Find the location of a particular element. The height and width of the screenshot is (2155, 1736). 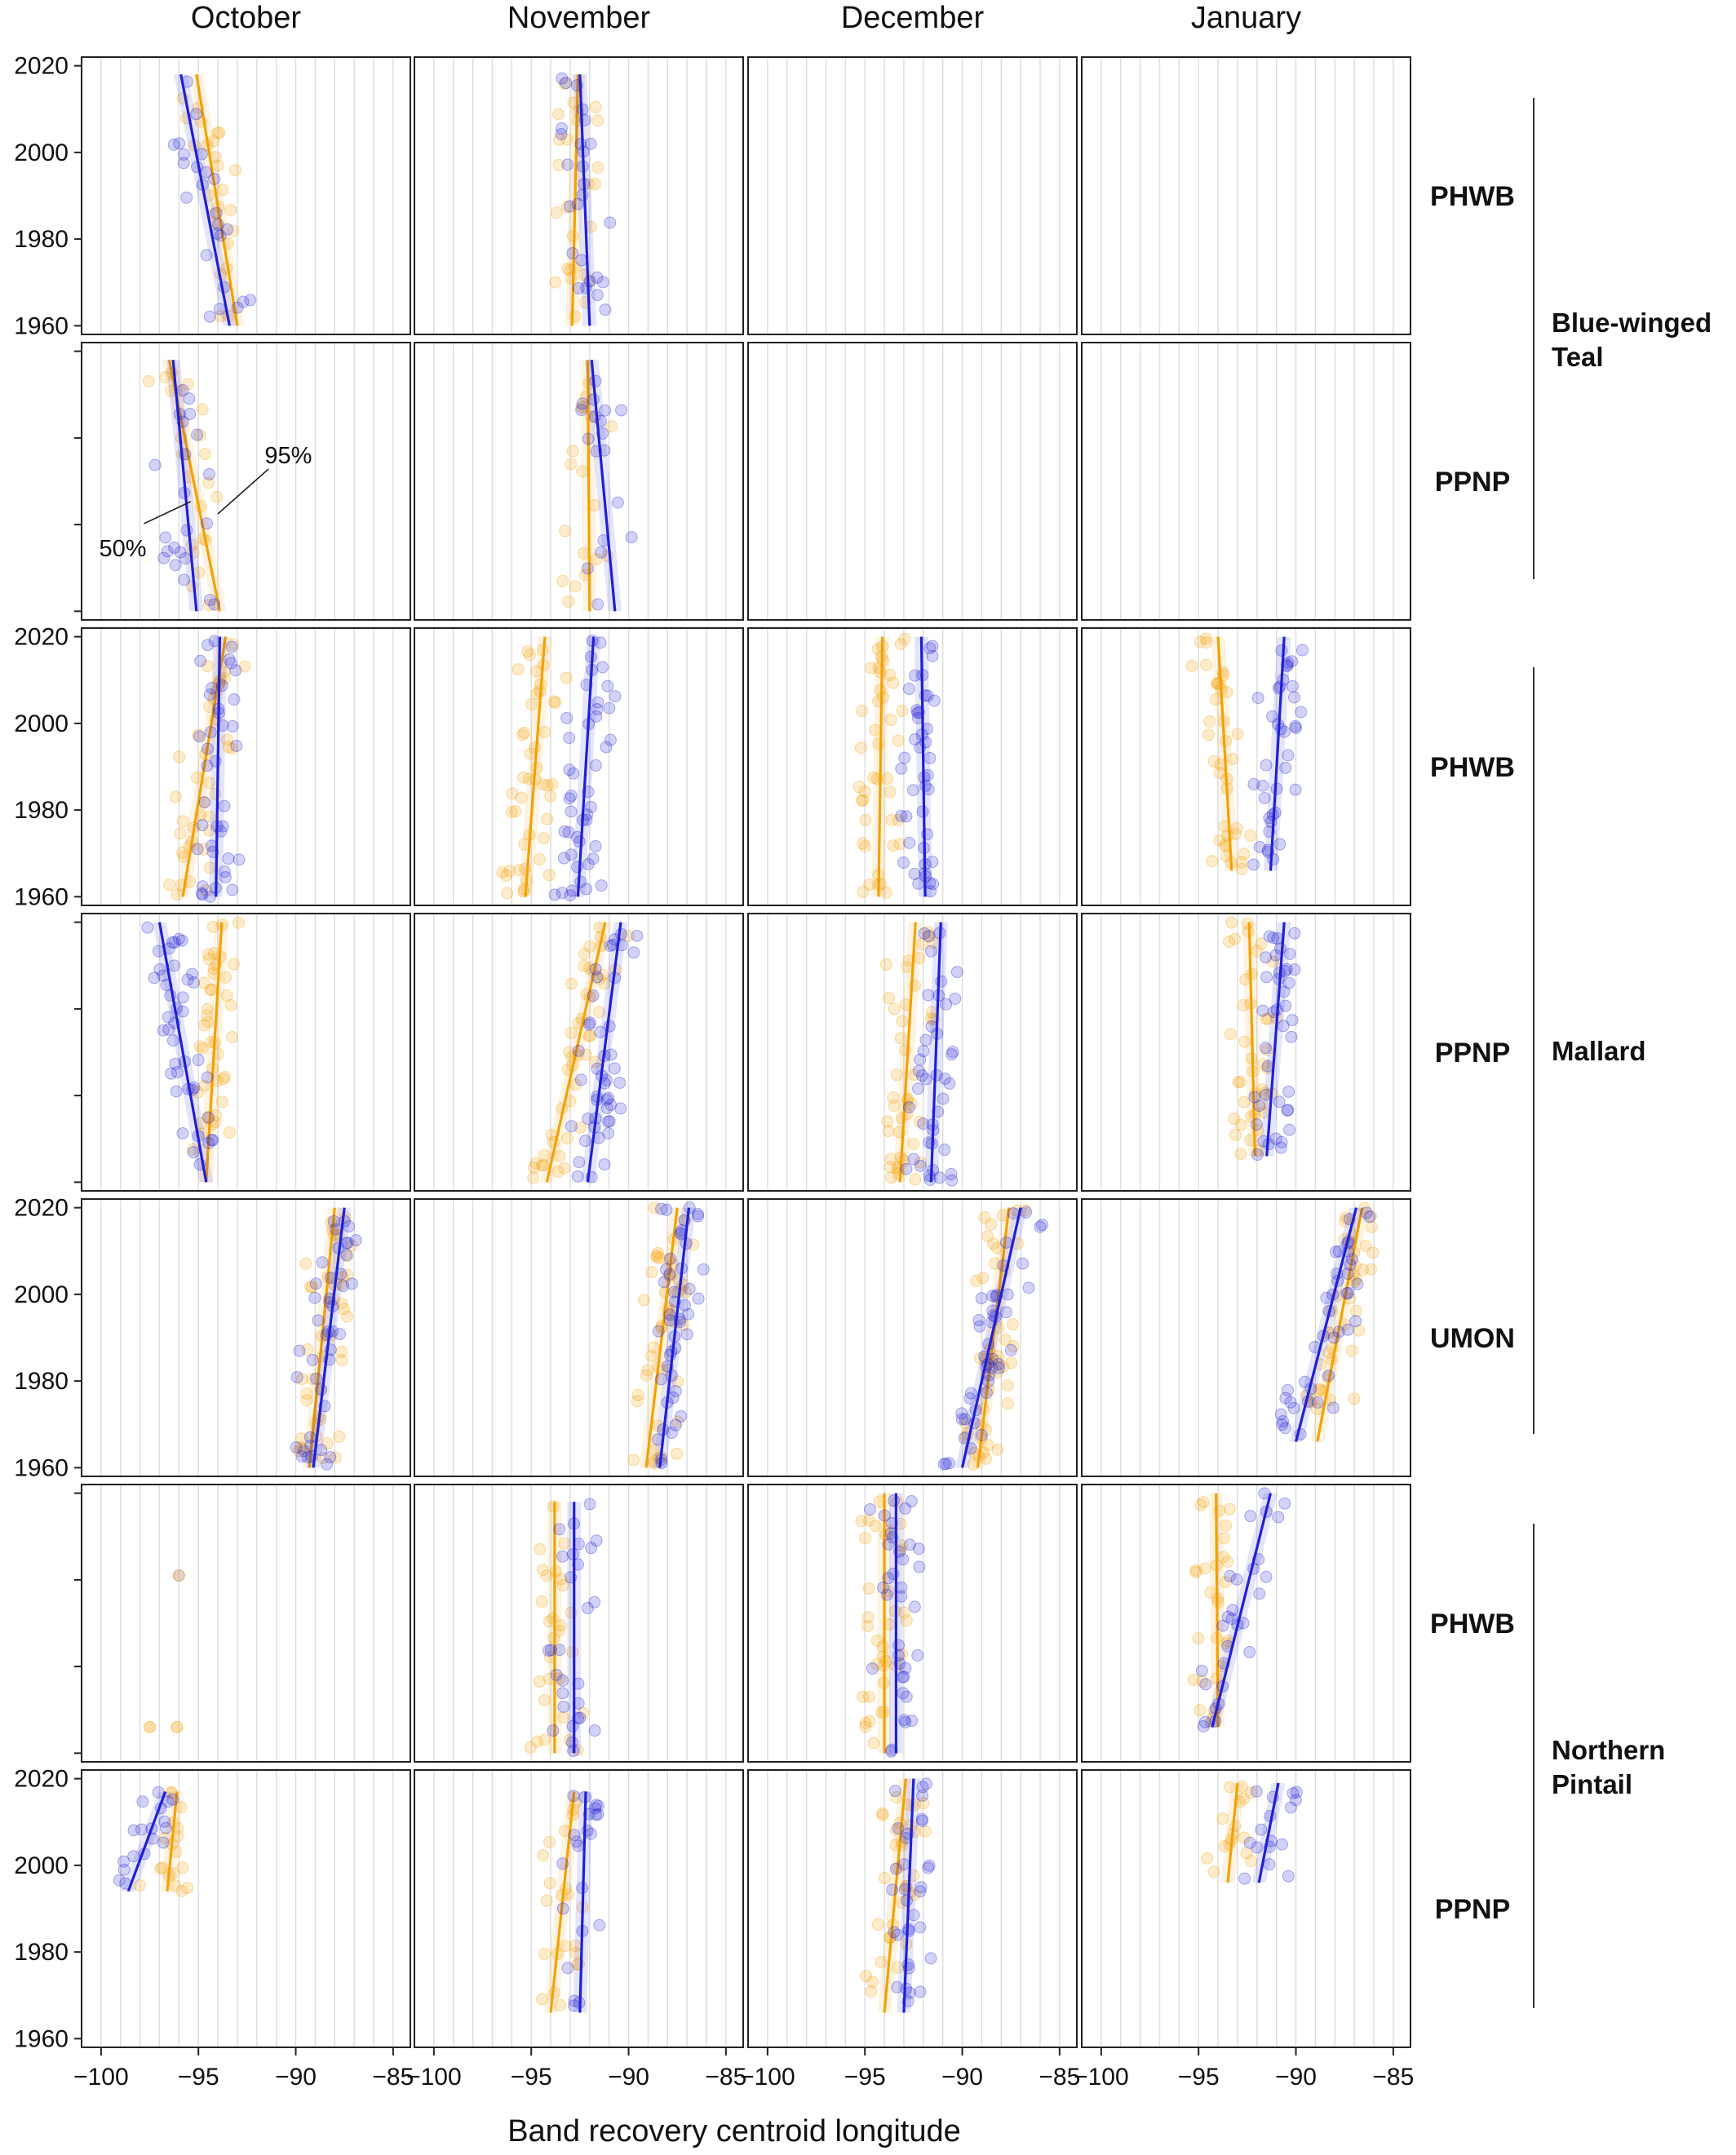

region-label-phwb: PHWB is located at coordinates (1472, 196).